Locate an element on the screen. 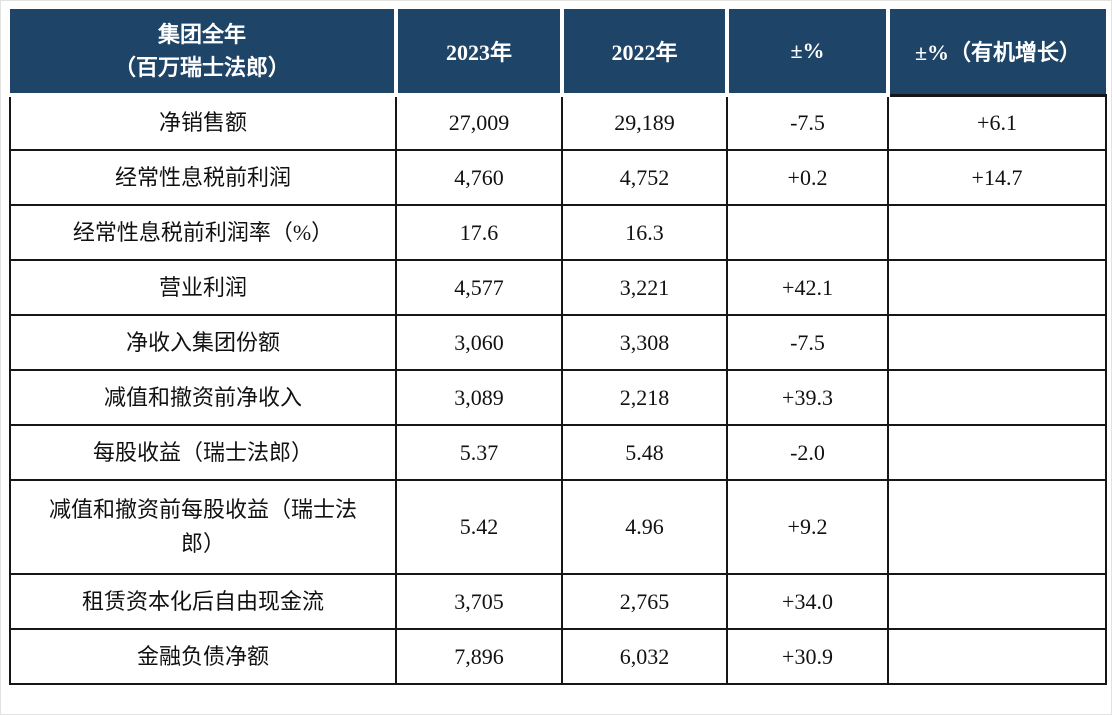  table-row-recurring-ebit-margin: 经常性息税前利润率（%） 17.6 16.3 is located at coordinates (558, 232).